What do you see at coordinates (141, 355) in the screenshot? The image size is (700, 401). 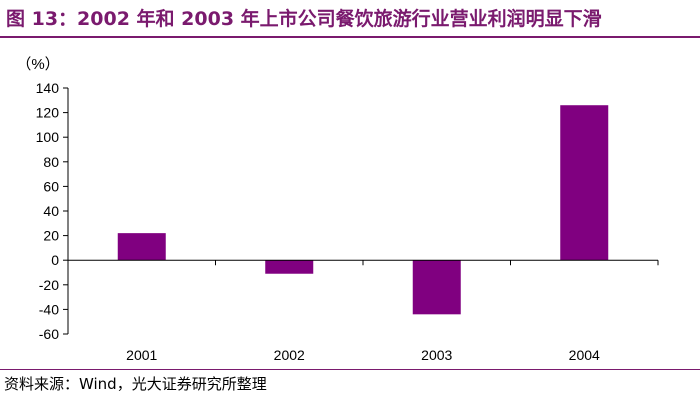 I see `x-tick-label: 2001` at bounding box center [141, 355].